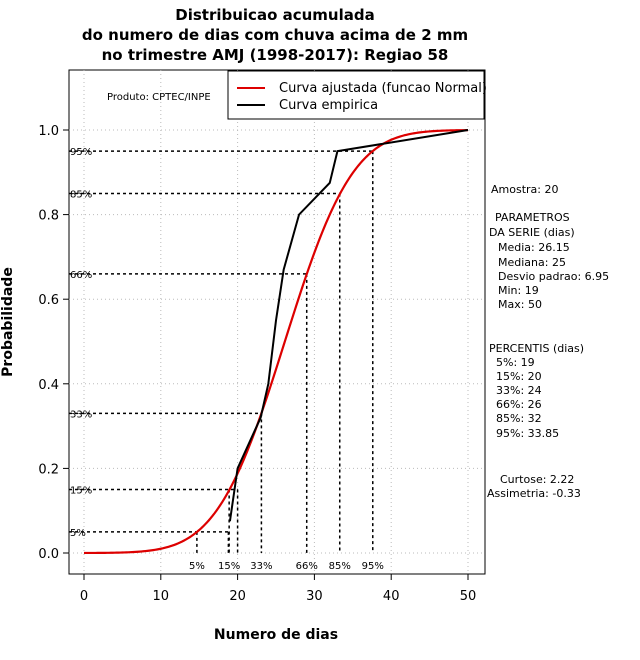 The width and height of the screenshot is (640, 660). I want to click on percentile-x-label-3: 66%, so click(307, 566).